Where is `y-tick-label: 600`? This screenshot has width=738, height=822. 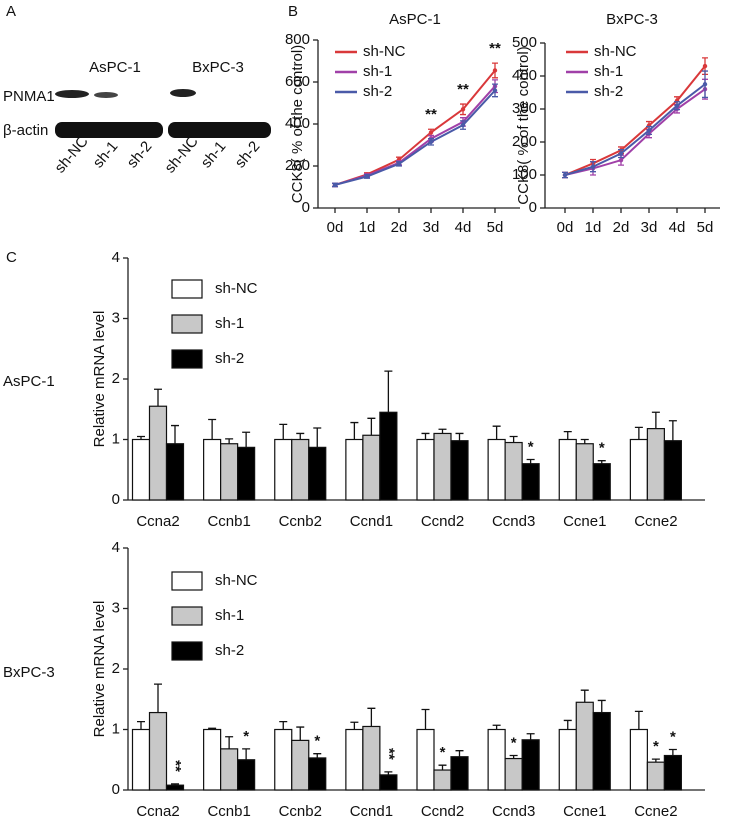
y-tick-label: 600 is located at coordinates (297, 81).